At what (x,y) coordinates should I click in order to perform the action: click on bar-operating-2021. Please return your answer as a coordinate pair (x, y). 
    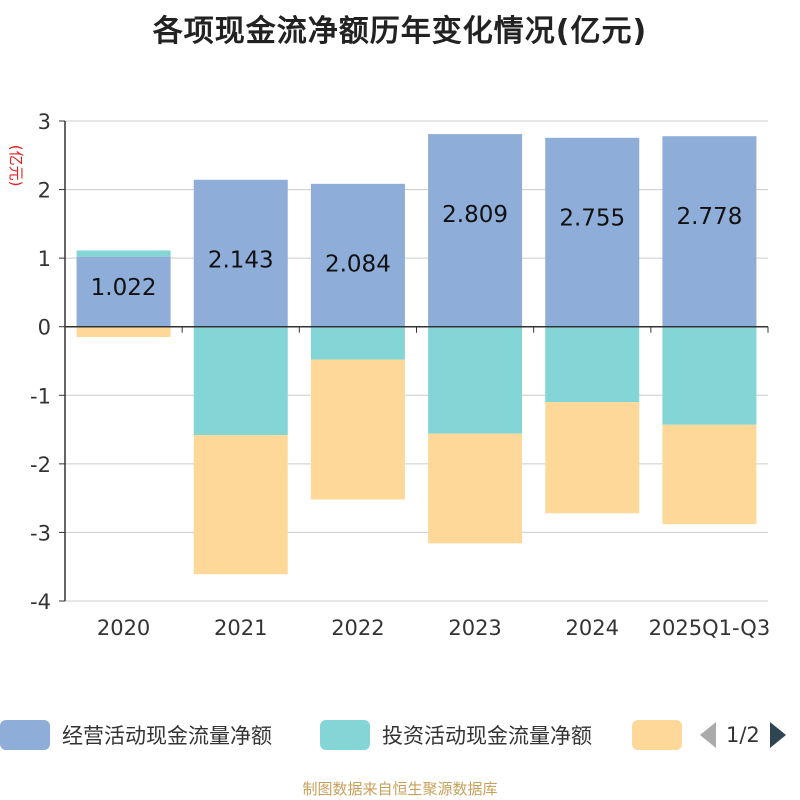
    Looking at the image, I should click on (240, 253).